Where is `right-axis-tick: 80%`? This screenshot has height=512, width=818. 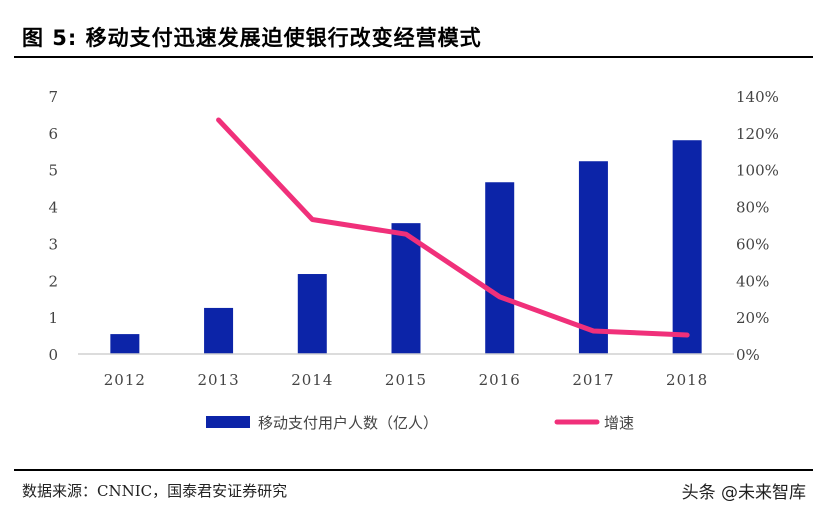 right-axis-tick: 80% is located at coordinates (752, 208).